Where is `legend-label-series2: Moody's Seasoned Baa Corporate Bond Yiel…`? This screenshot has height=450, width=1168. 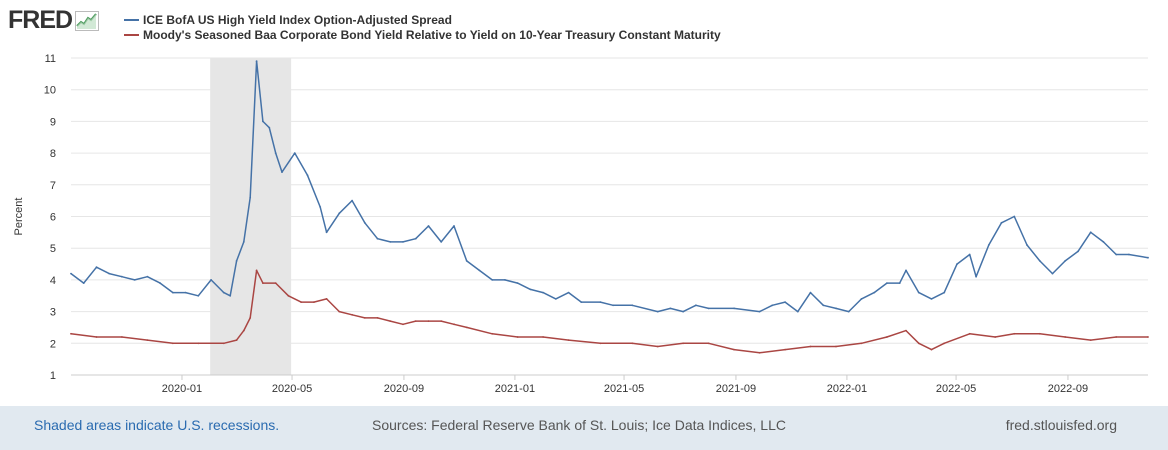 legend-label-series2: Moody's Seasoned Baa Corporate Bond Yiel… is located at coordinates (432, 34).